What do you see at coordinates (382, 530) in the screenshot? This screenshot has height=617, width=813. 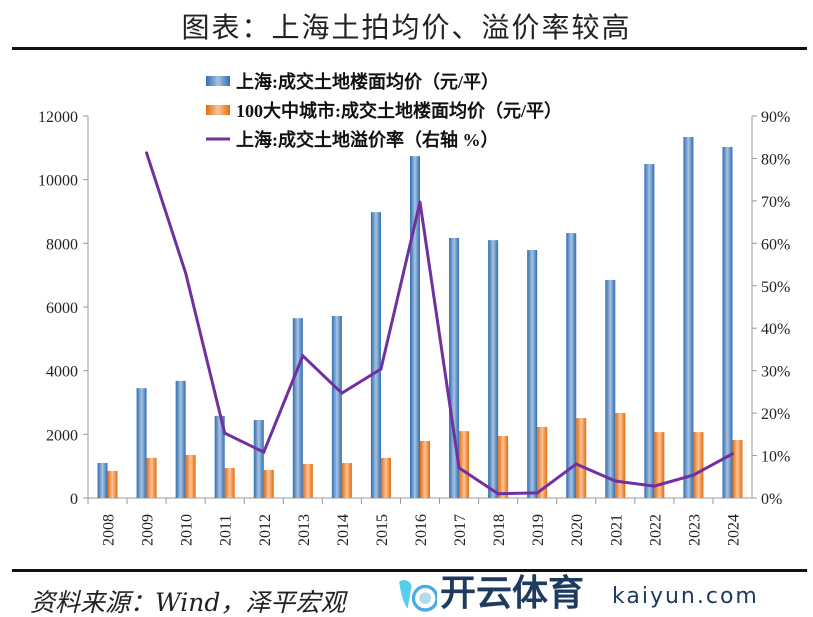 I see `x-tick-label: 2015` at bounding box center [382, 530].